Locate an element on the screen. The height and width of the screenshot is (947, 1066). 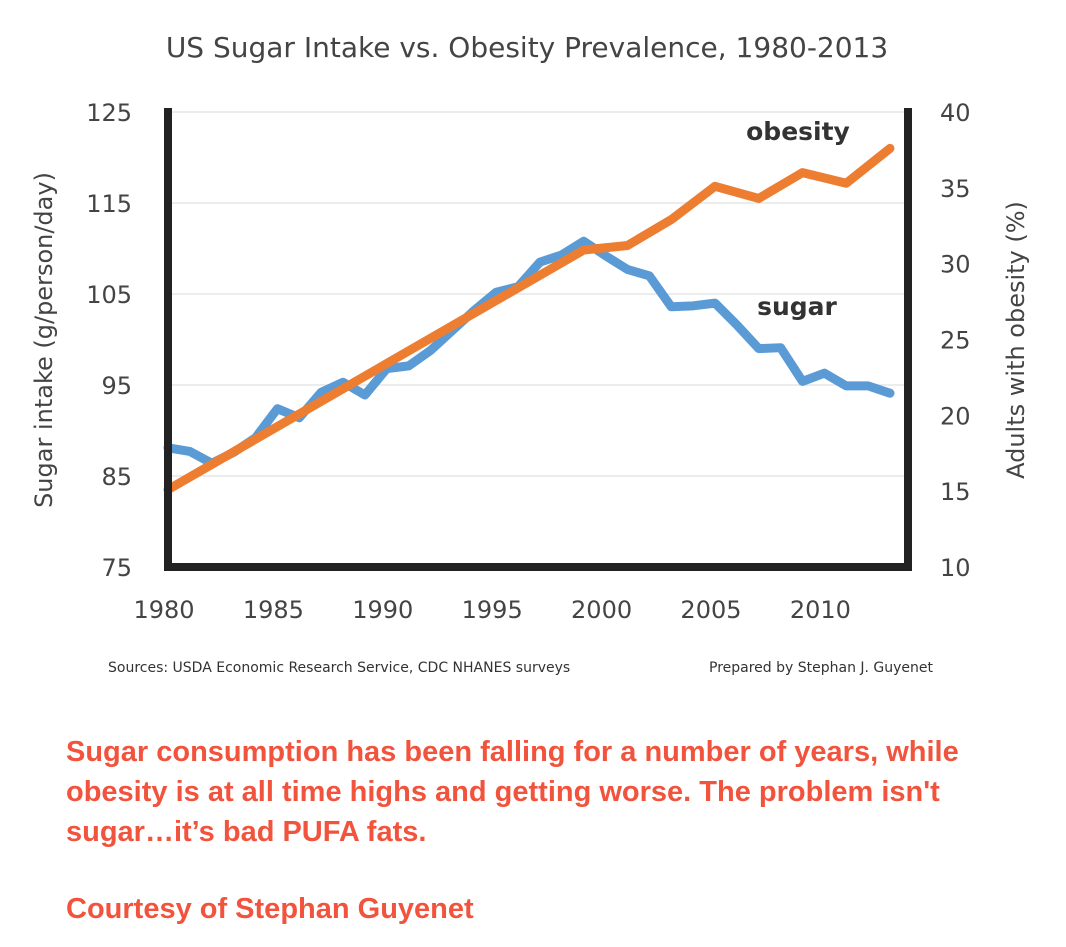
caption-line: sugar…it’s bad PUFA fats. is located at coordinates (246, 832).